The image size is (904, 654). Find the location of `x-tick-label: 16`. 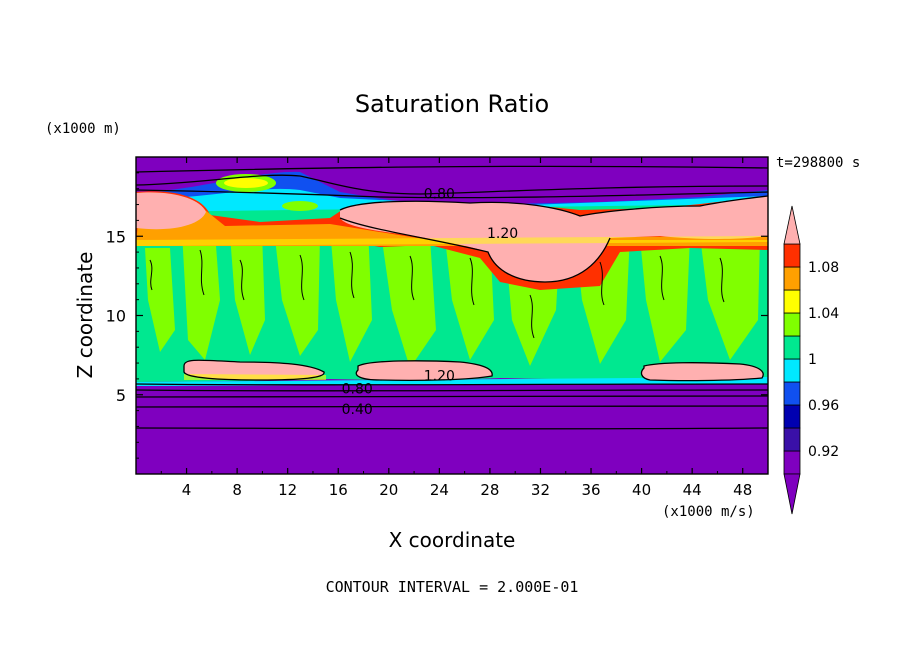

x-tick-label: 16 is located at coordinates (338, 490).